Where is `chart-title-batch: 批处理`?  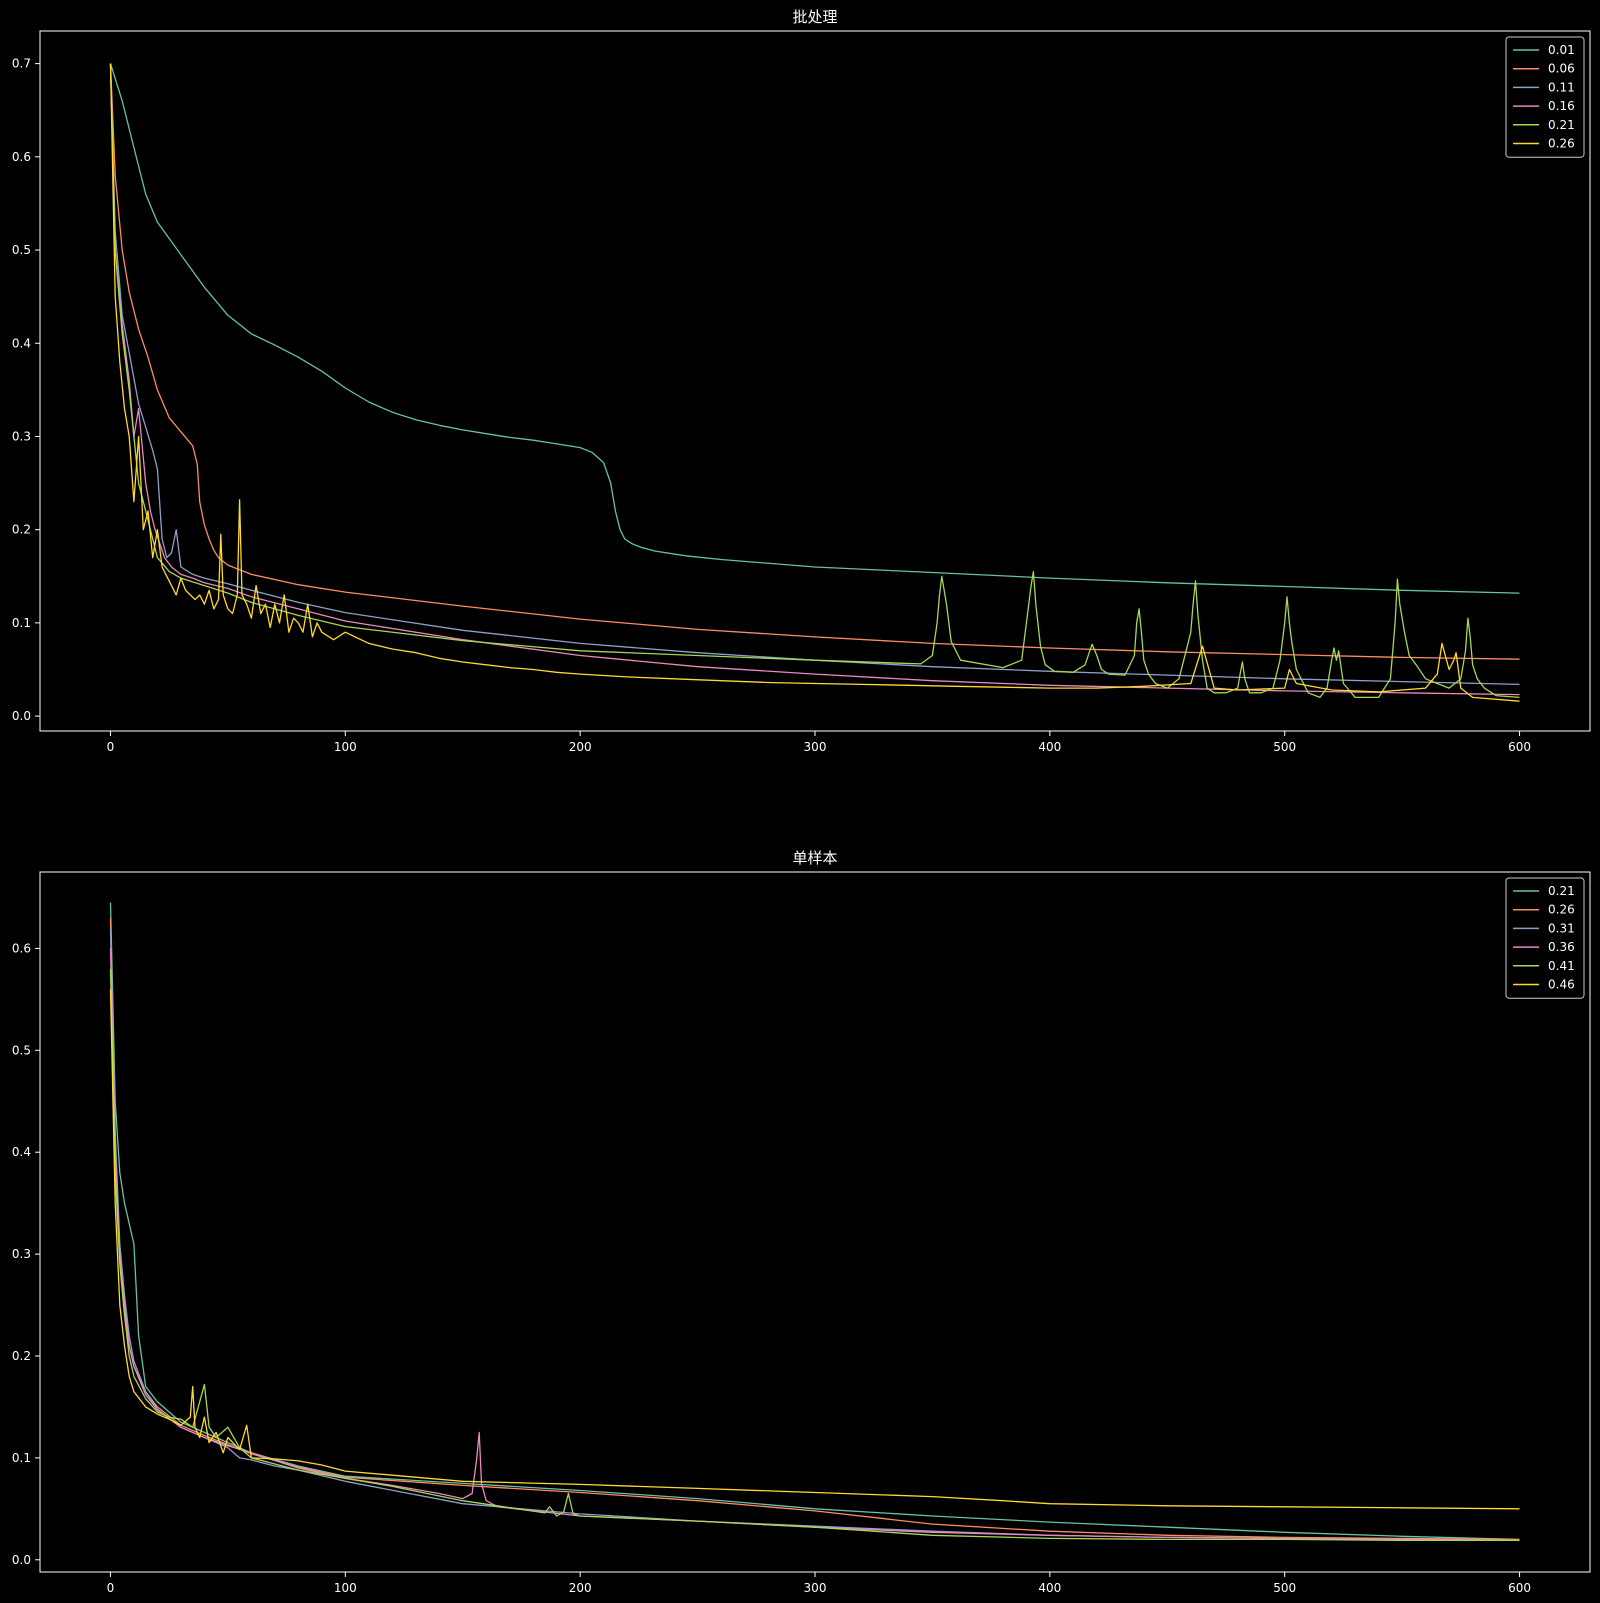
chart-title-batch: 批处理 is located at coordinates (814, 17).